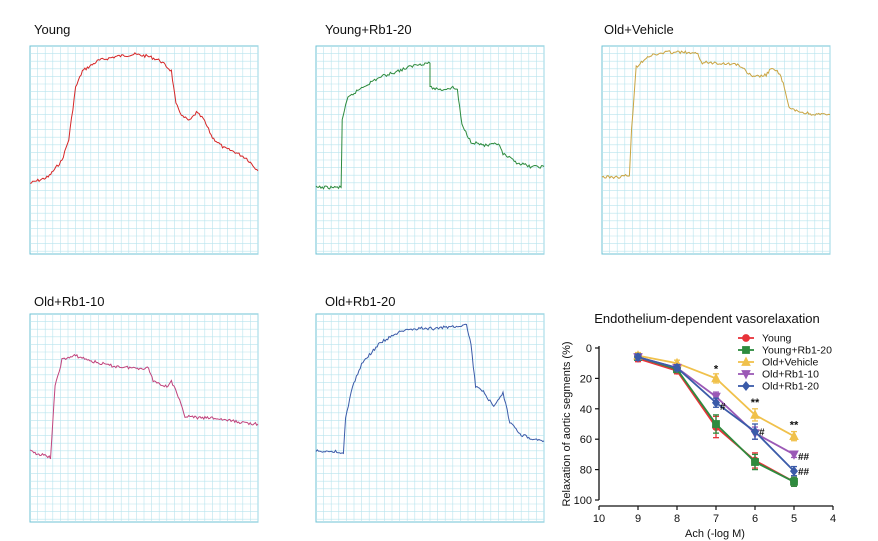 This screenshot has width=878, height=541. What do you see at coordinates (715, 534) in the screenshot?
I see `x-axis-label: Ach (-log M)` at bounding box center [715, 534].